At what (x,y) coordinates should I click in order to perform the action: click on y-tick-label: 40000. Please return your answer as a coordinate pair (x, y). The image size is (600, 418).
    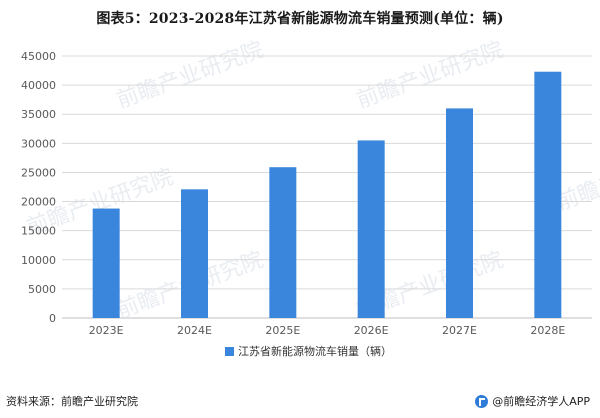
    Looking at the image, I should click on (38, 85).